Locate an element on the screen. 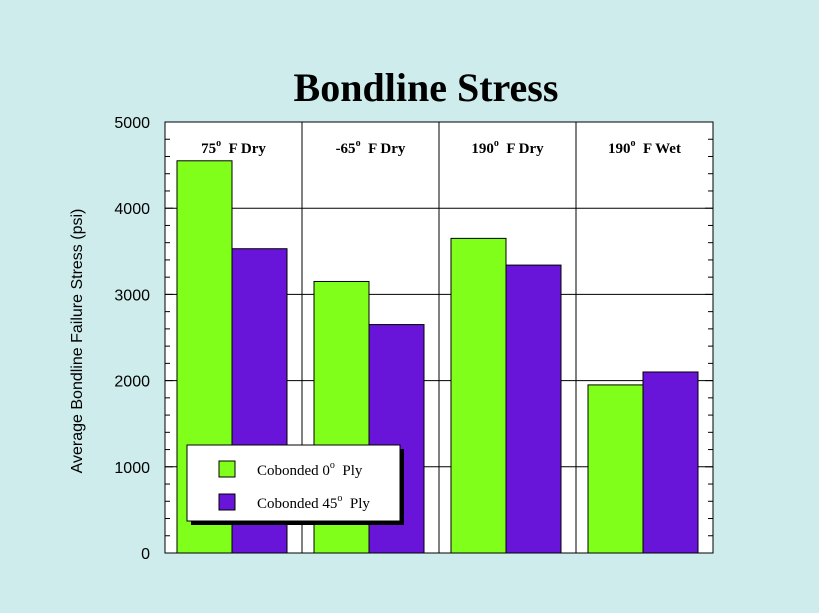 This screenshot has width=819, height=613. y-tick-label: 1000 is located at coordinates (132, 468).